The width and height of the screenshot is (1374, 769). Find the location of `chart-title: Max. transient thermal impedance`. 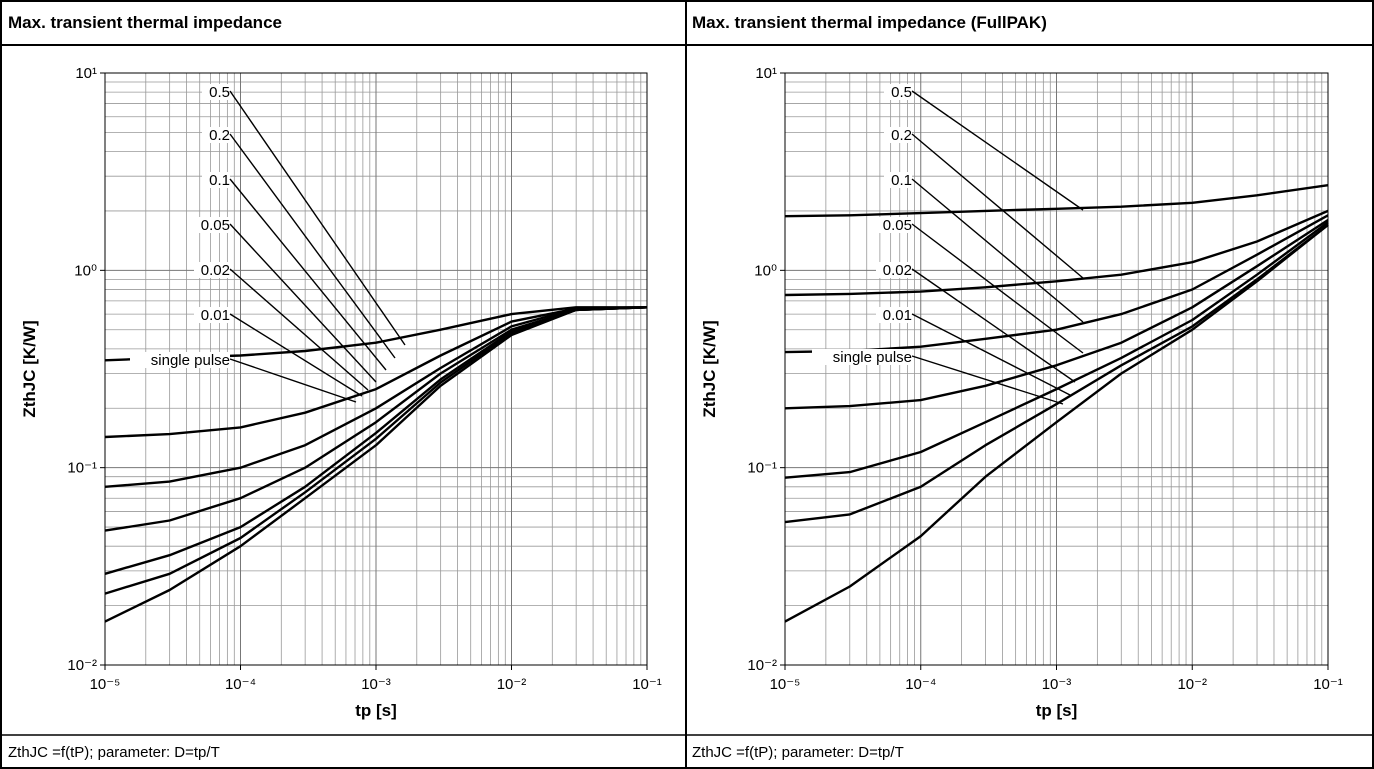

chart-title: Max. transient thermal impedance is located at coordinates (145, 22).